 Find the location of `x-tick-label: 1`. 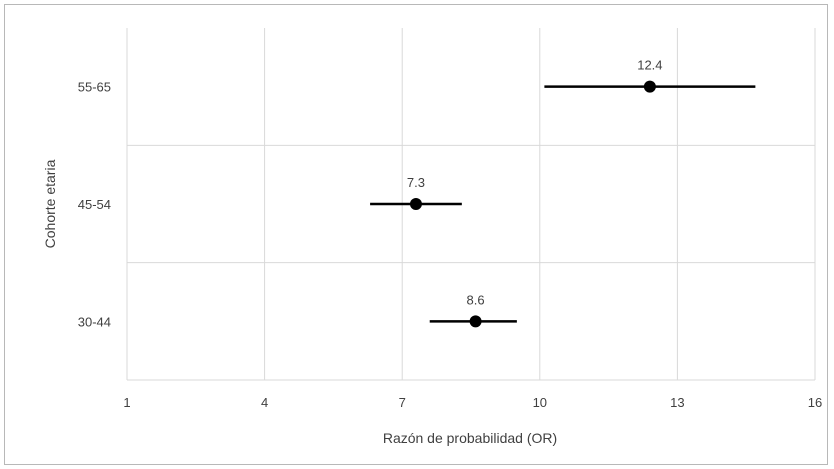

x-tick-label: 1 is located at coordinates (126, 402).